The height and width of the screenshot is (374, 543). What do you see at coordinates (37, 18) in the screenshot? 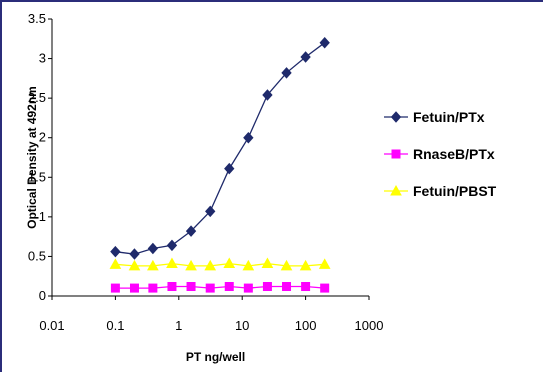
I see `y-tick-label: 3.5` at bounding box center [37, 18].